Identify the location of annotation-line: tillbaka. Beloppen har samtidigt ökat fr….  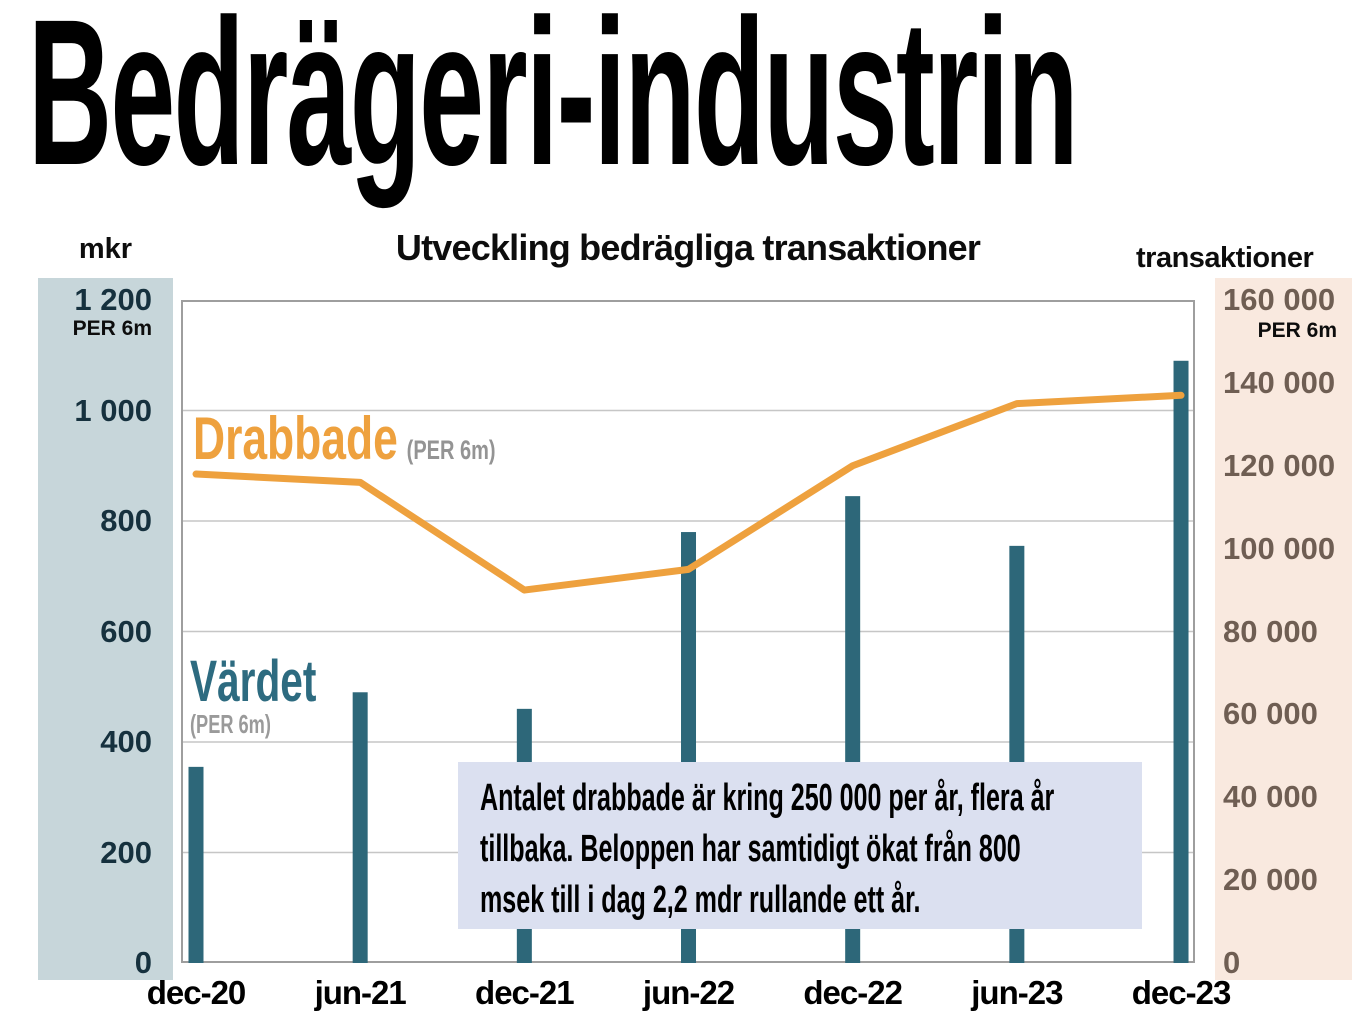
(750, 849).